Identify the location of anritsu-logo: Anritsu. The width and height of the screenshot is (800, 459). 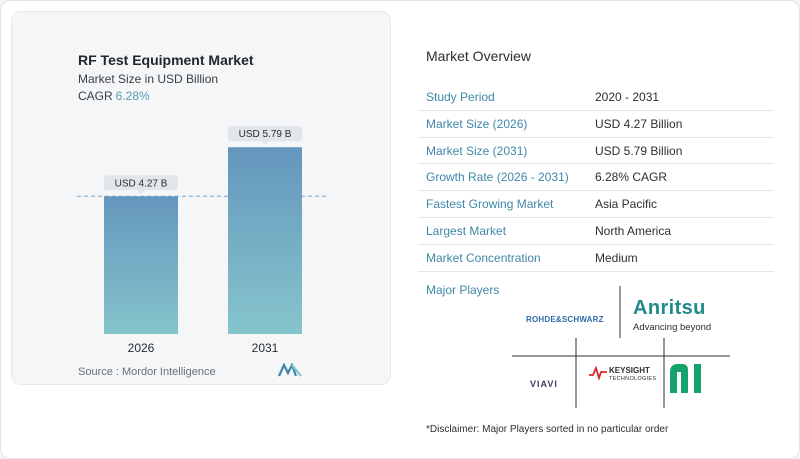
(669, 308).